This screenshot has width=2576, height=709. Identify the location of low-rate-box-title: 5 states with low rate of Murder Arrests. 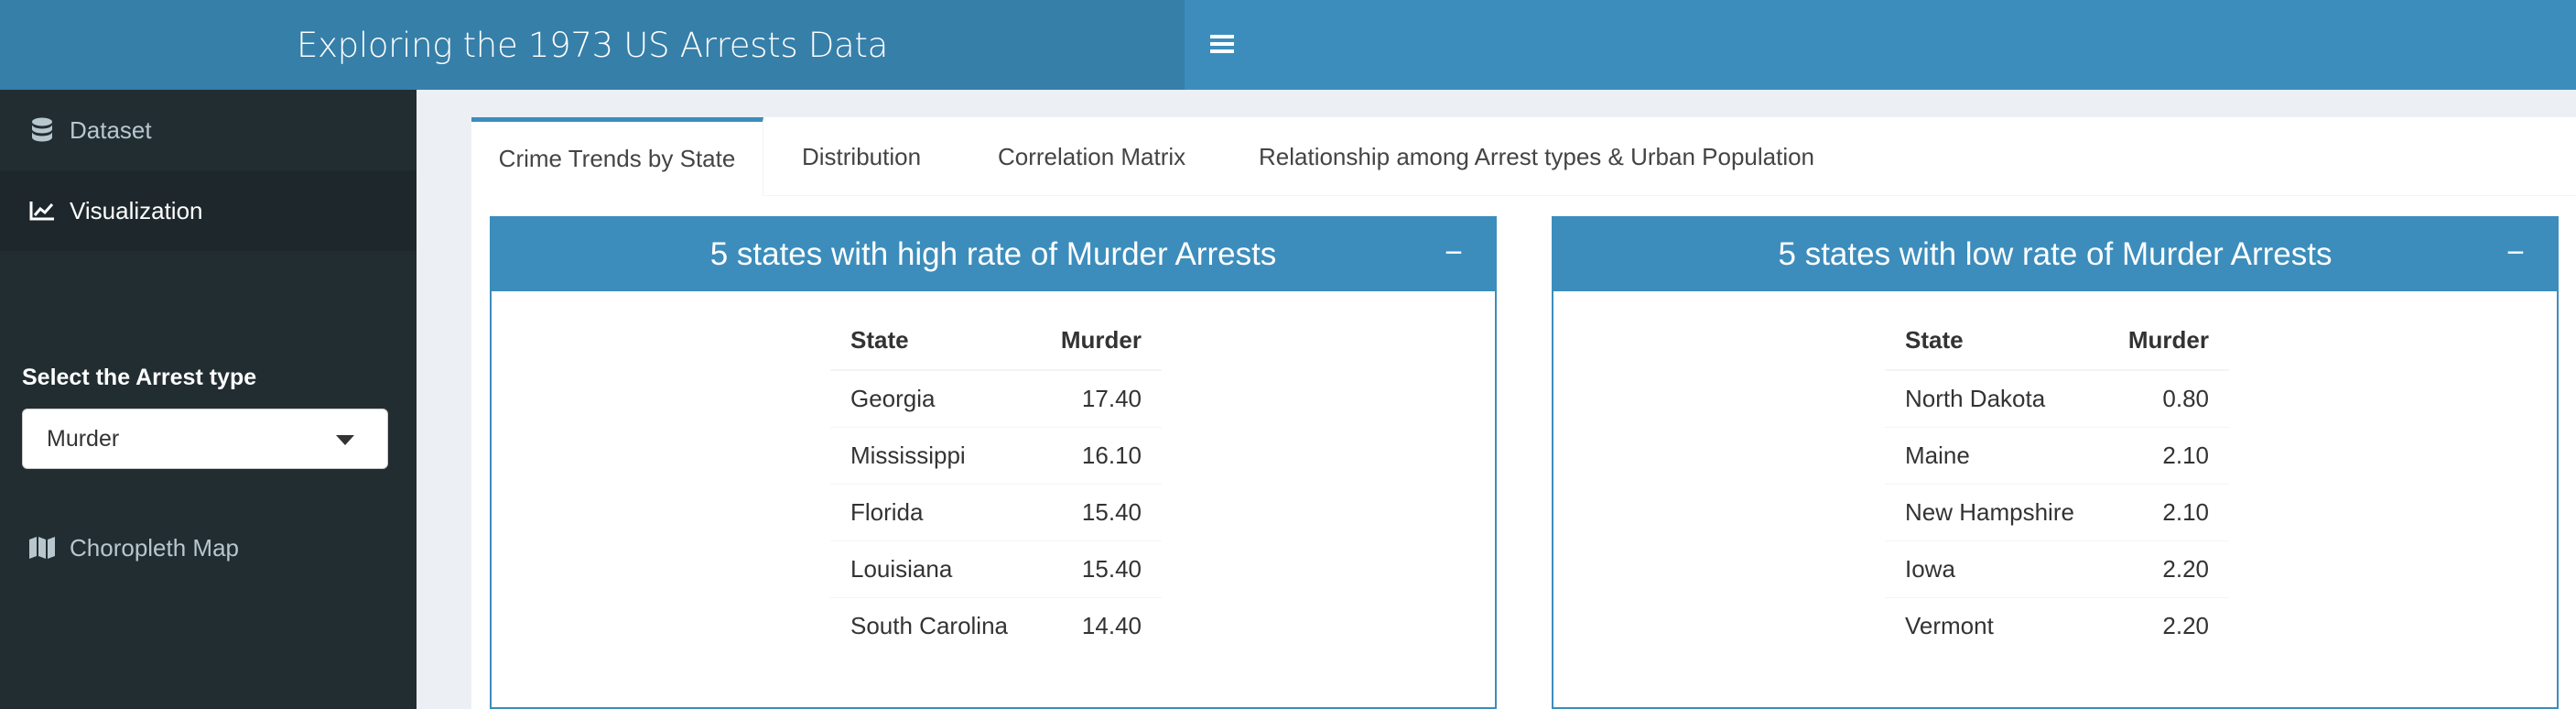
(2055, 254).